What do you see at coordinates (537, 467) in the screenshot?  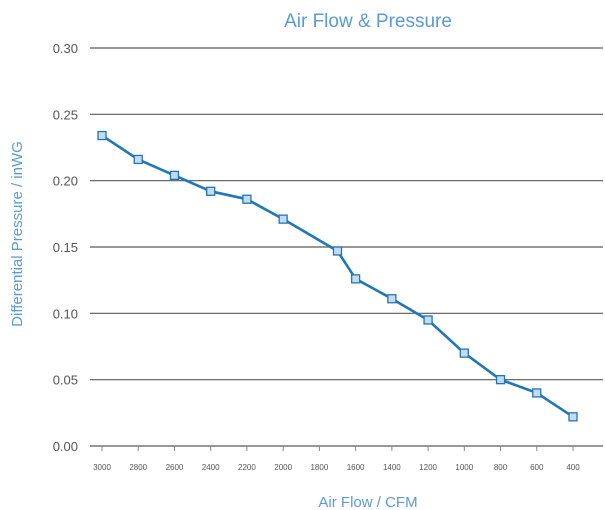 I see `x-tick-label: 600` at bounding box center [537, 467].